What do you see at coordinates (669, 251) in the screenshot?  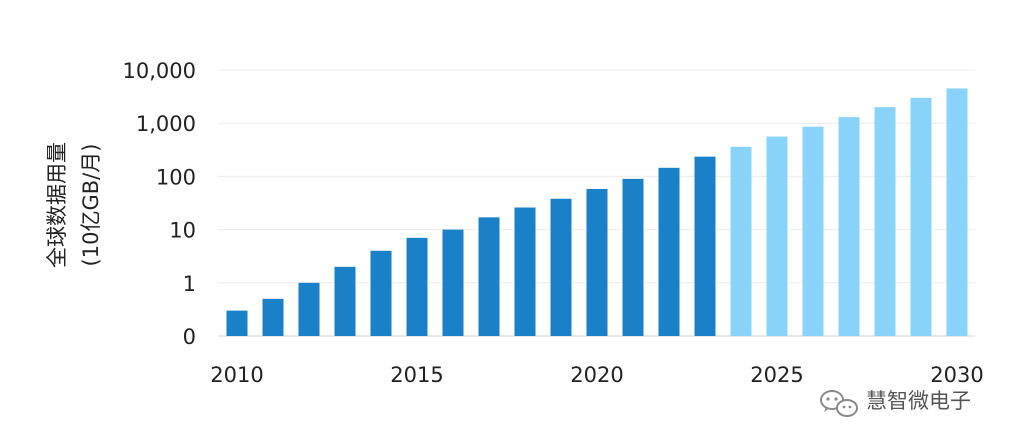 I see `bar-2022` at bounding box center [669, 251].